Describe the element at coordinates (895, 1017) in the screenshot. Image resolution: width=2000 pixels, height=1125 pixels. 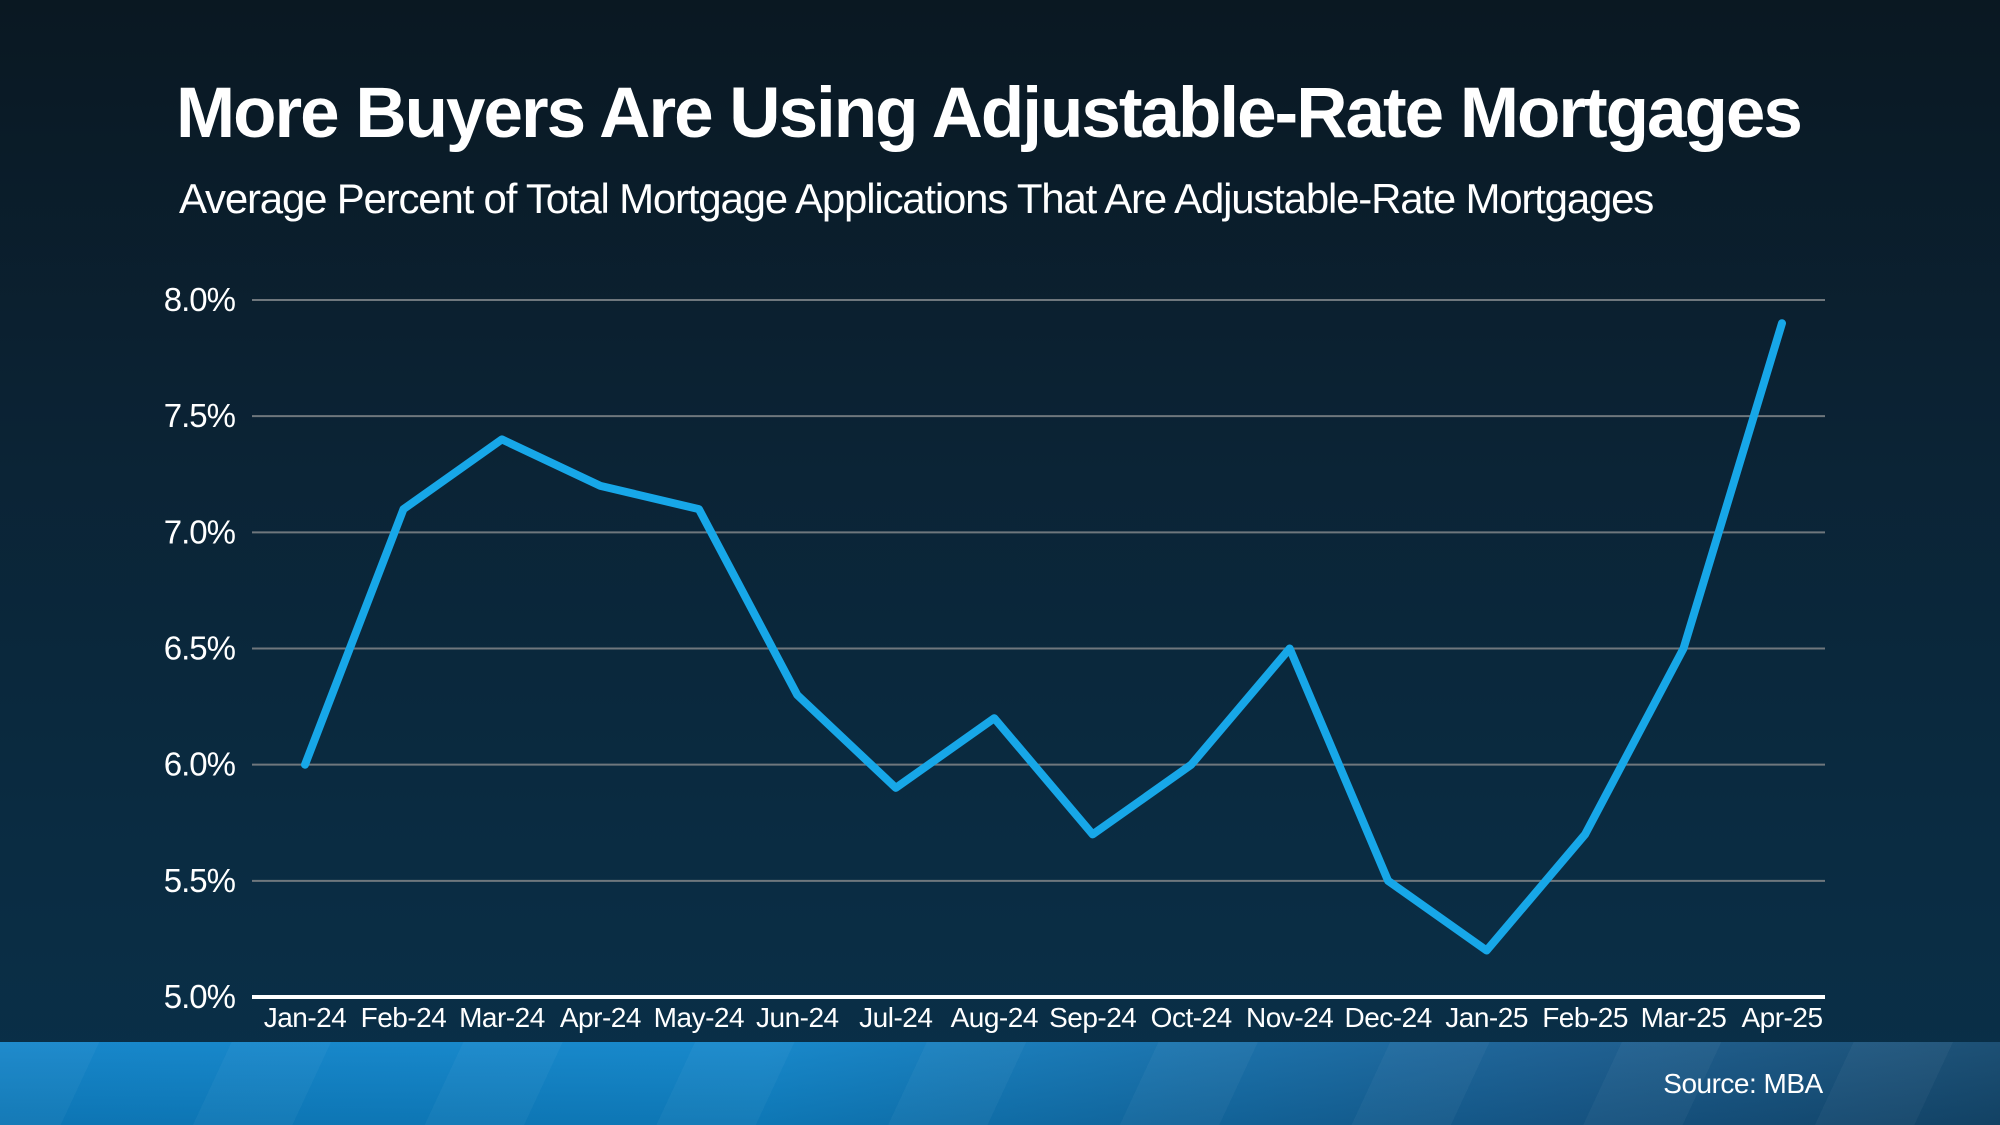
I see `x-axis-label: Jul-24` at that location.